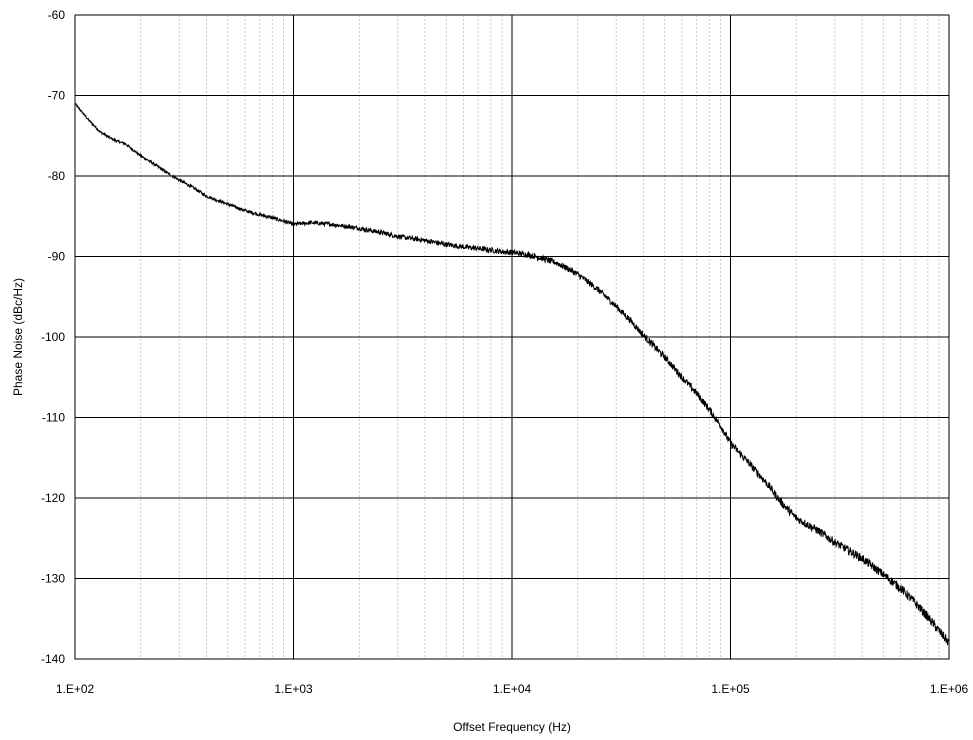  What do you see at coordinates (57, 257) in the screenshot?
I see `y-tick-label: -90` at bounding box center [57, 257].